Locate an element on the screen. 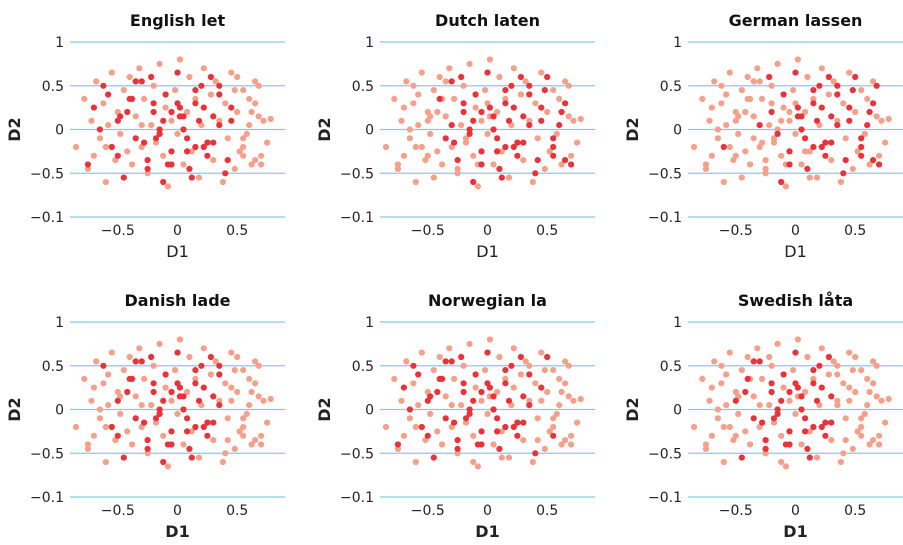 The width and height of the screenshot is (903, 545). y-tick-label: 0.5 is located at coordinates (363, 87).